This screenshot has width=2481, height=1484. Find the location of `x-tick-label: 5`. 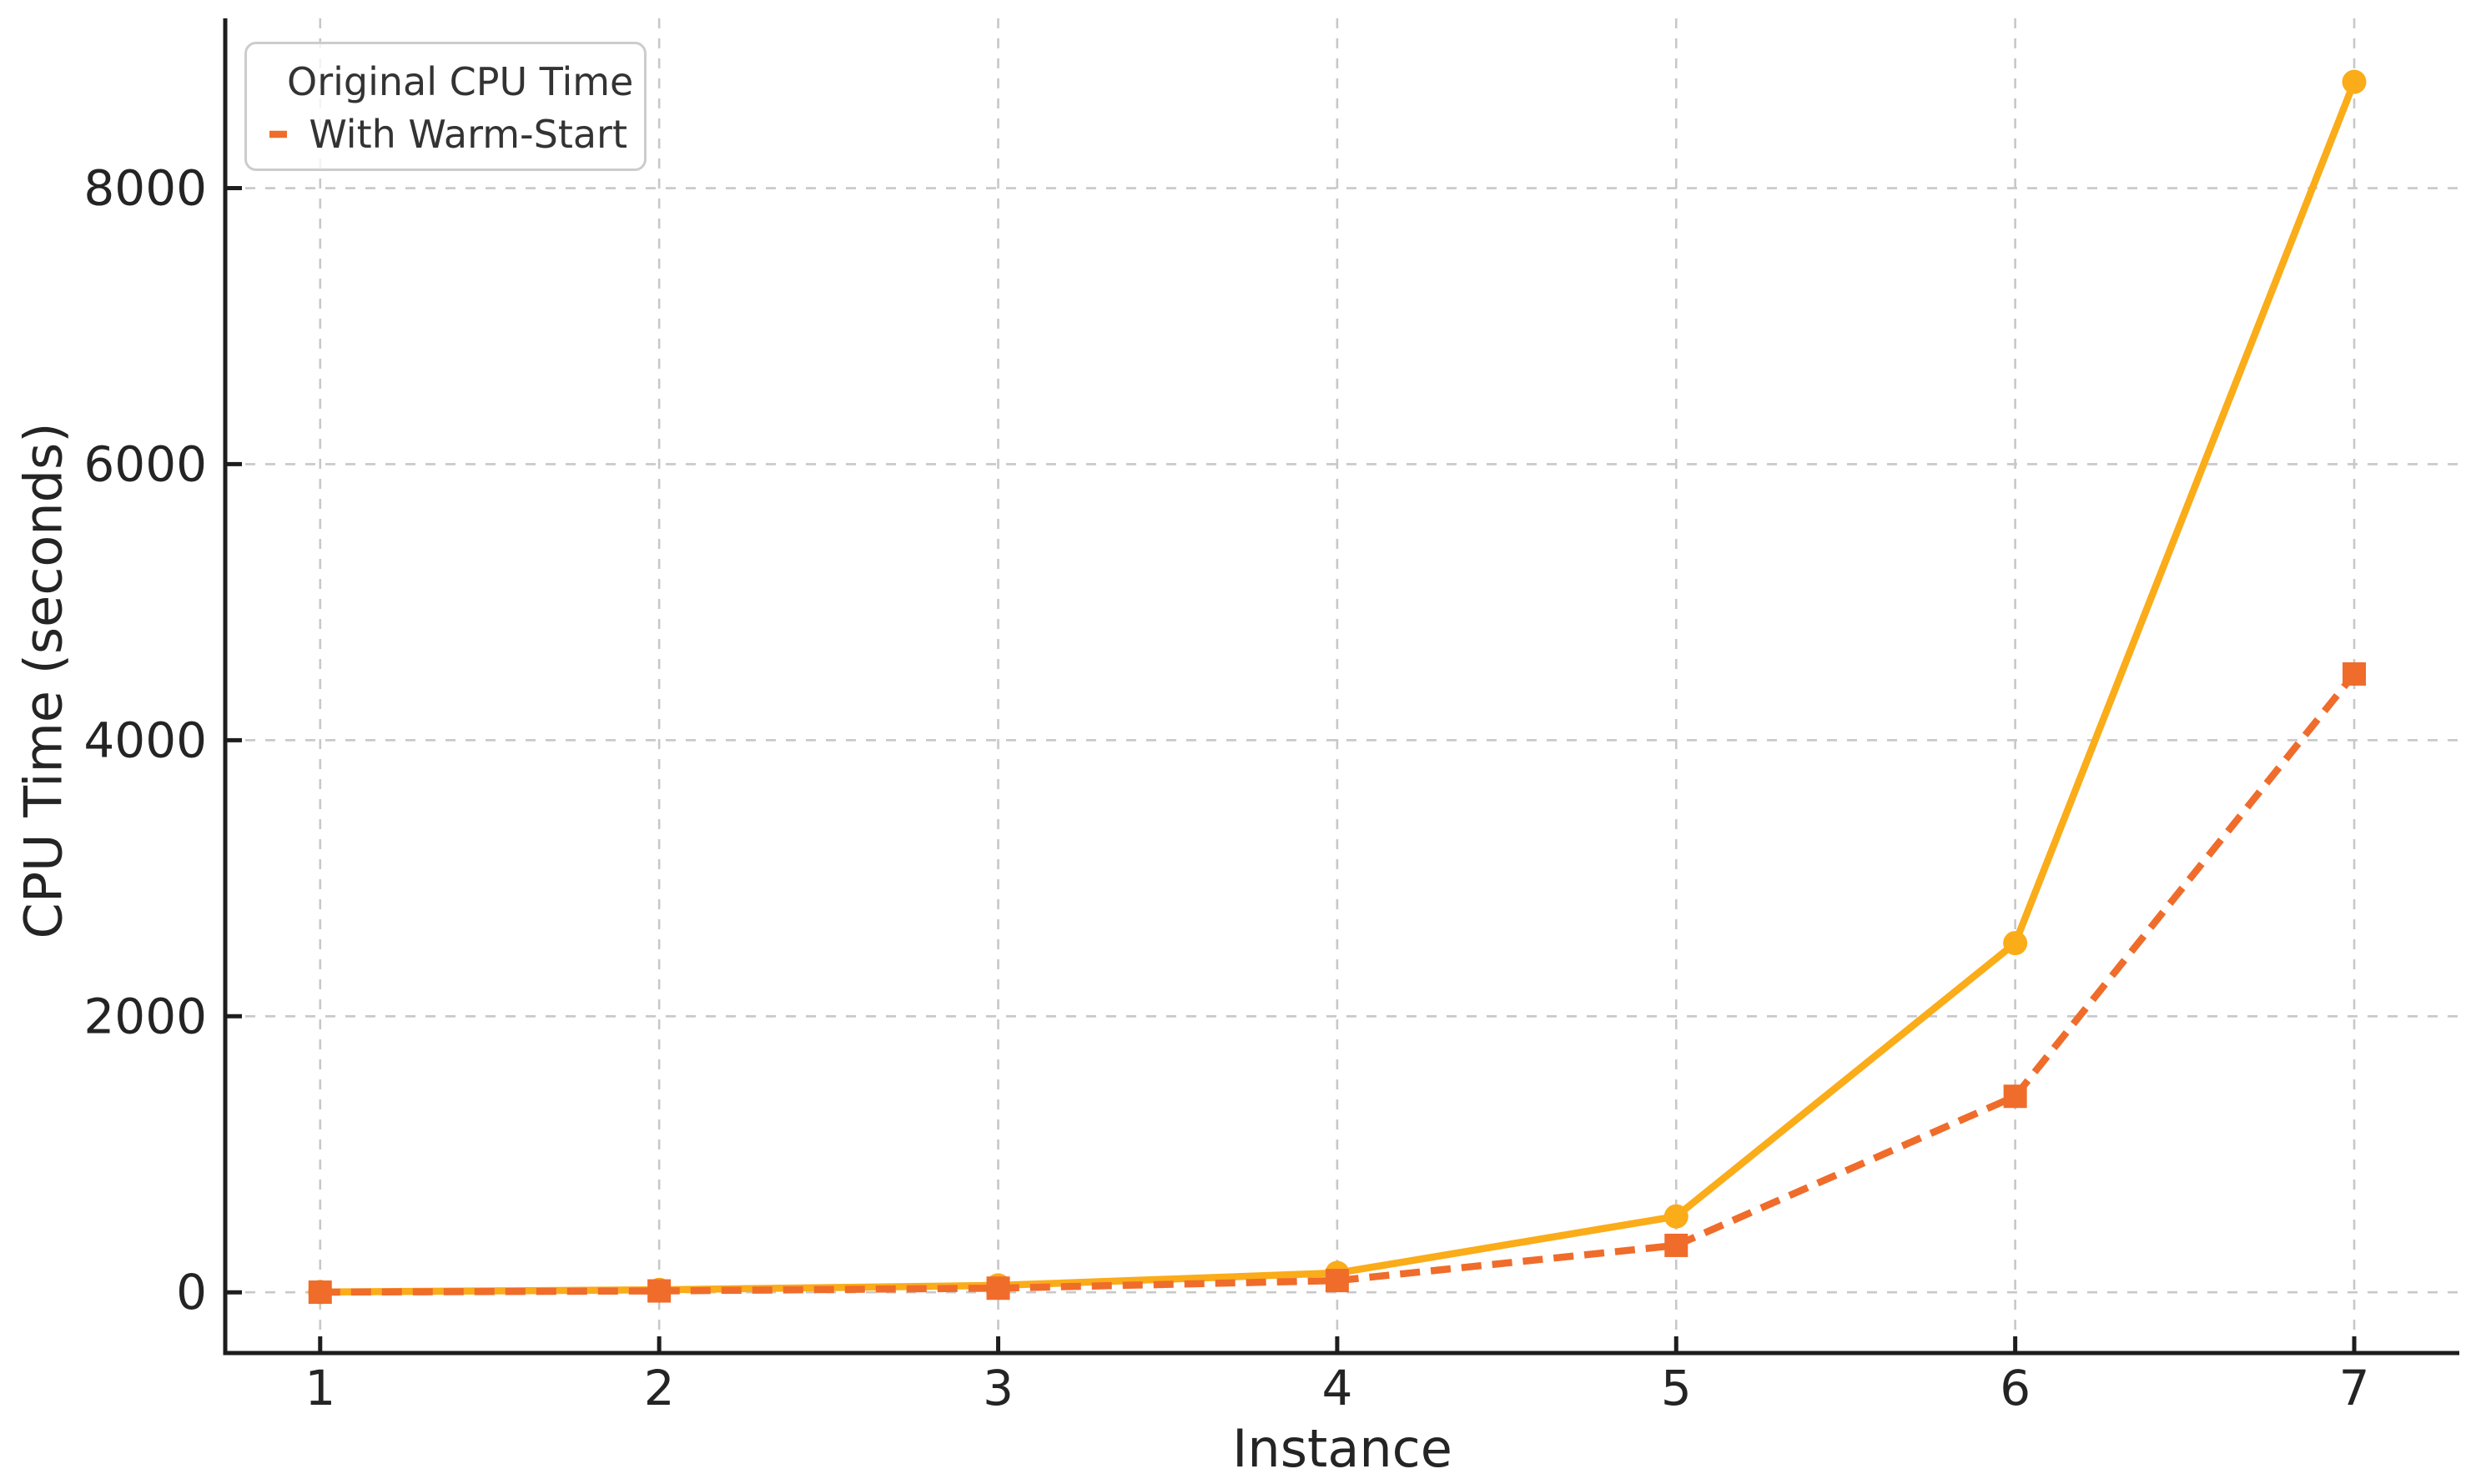

x-tick-label: 5 is located at coordinates (1676, 1388).